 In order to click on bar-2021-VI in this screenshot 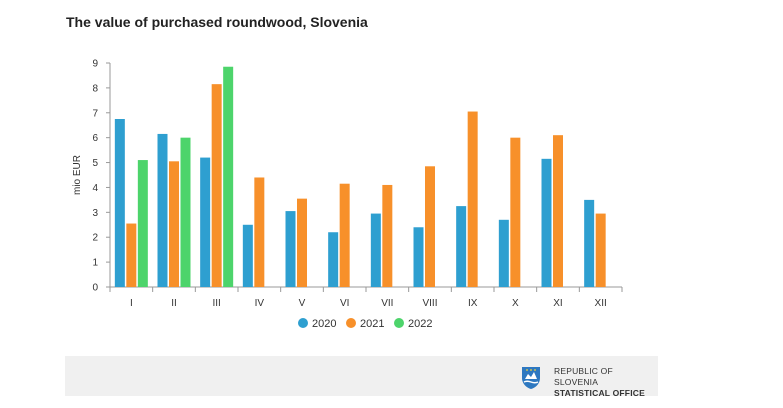, I will do `click(344, 235)`.